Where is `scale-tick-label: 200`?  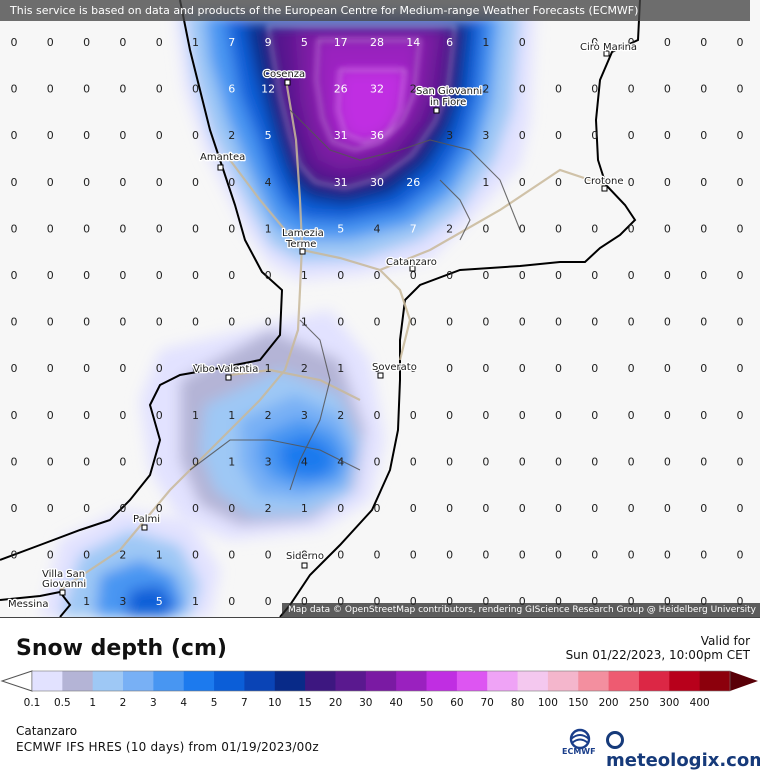
scale-tick-label: 200 is located at coordinates (608, 703).